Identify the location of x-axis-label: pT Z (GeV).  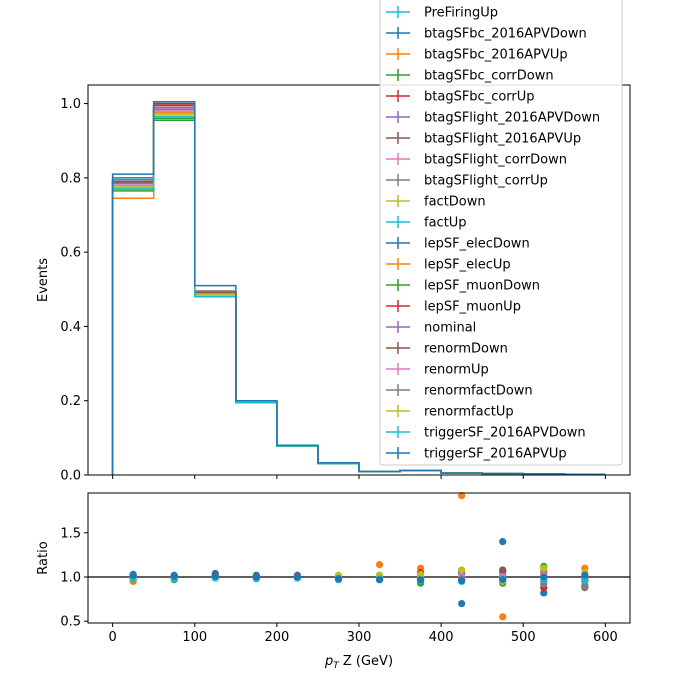
(358, 662).